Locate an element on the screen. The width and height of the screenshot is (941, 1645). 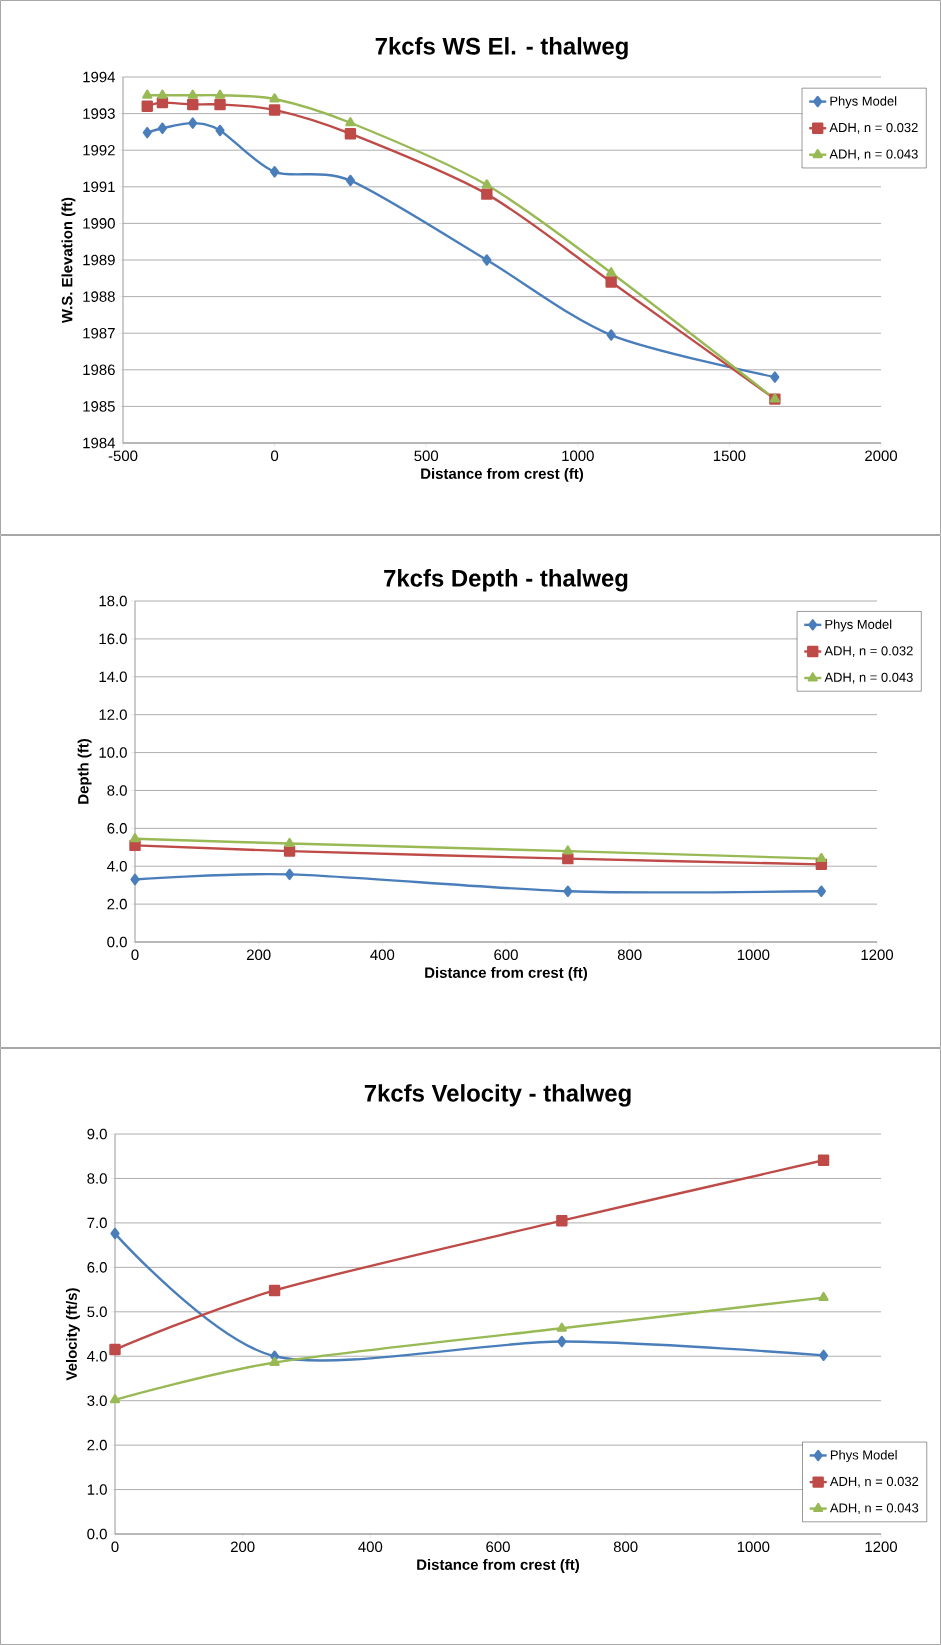
y-tick-label: 1988 is located at coordinates (99, 296).